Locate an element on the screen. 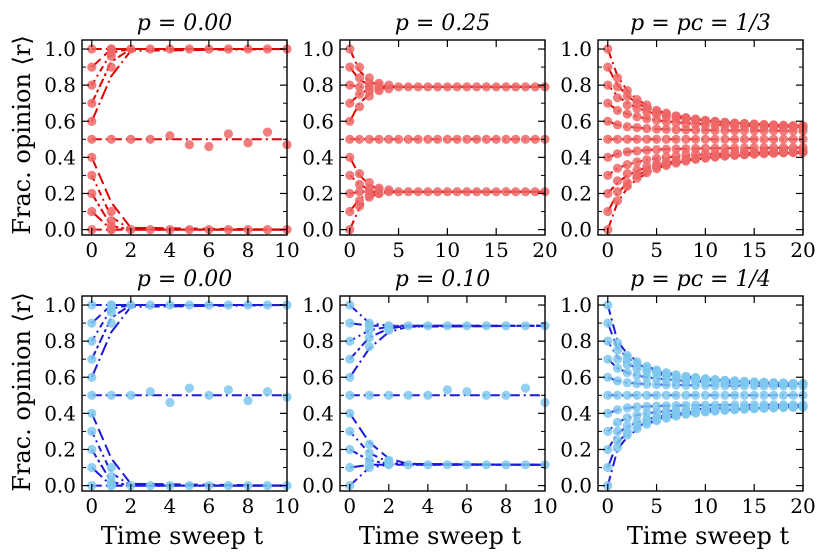 This screenshot has width=830, height=560. y-tick-label: 0.8 is located at coordinates (318, 85).